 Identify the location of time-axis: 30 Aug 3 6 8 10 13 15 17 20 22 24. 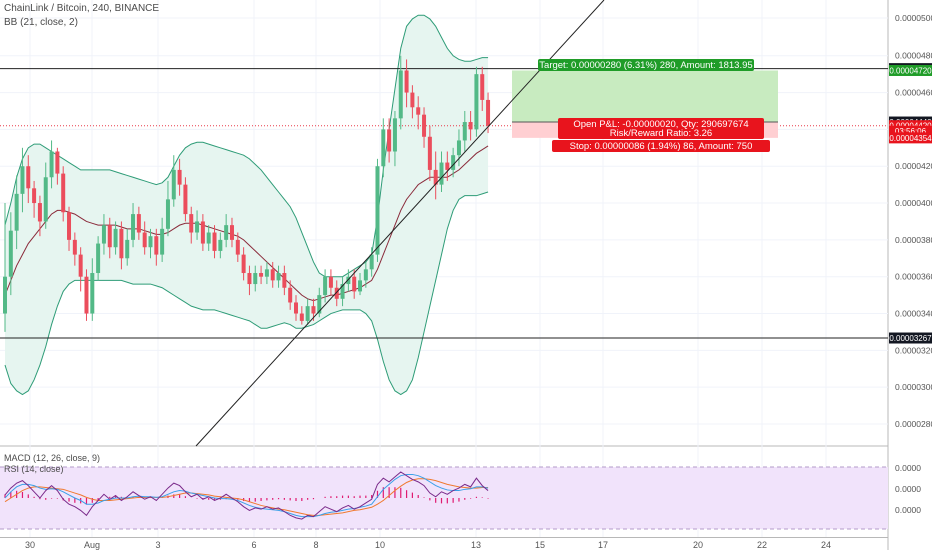
(428, 545).